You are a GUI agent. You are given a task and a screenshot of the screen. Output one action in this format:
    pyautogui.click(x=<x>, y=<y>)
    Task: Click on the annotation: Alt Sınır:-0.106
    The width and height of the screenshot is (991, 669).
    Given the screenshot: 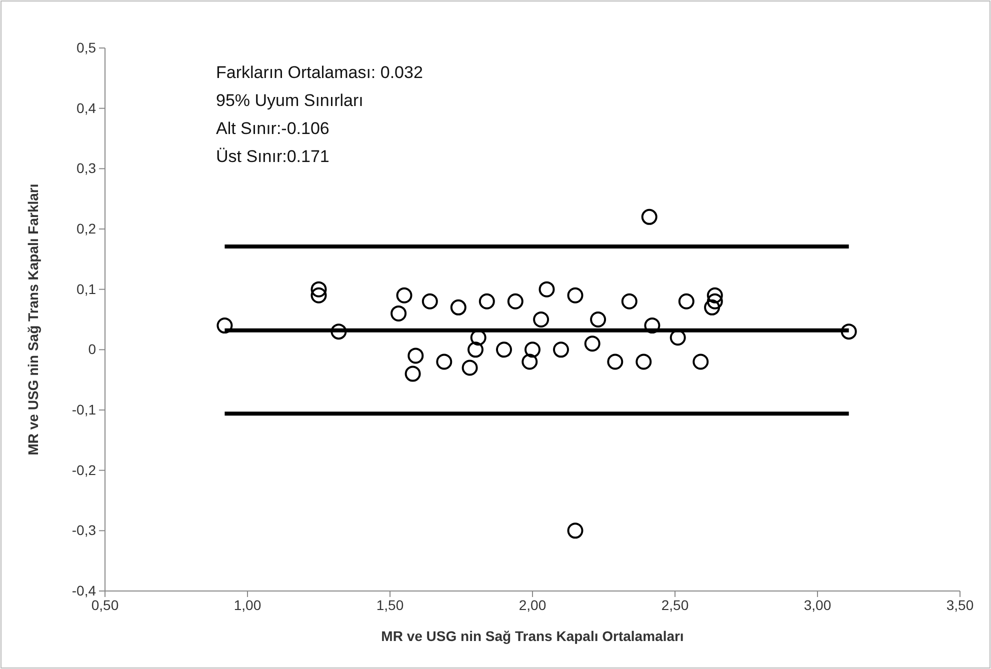 What is the action you would take?
    pyautogui.click(x=273, y=128)
    